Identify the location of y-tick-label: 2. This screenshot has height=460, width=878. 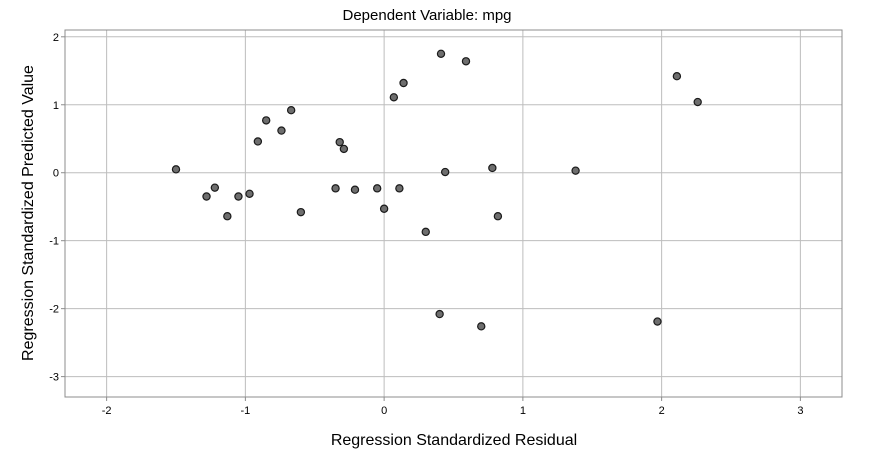
(56, 38).